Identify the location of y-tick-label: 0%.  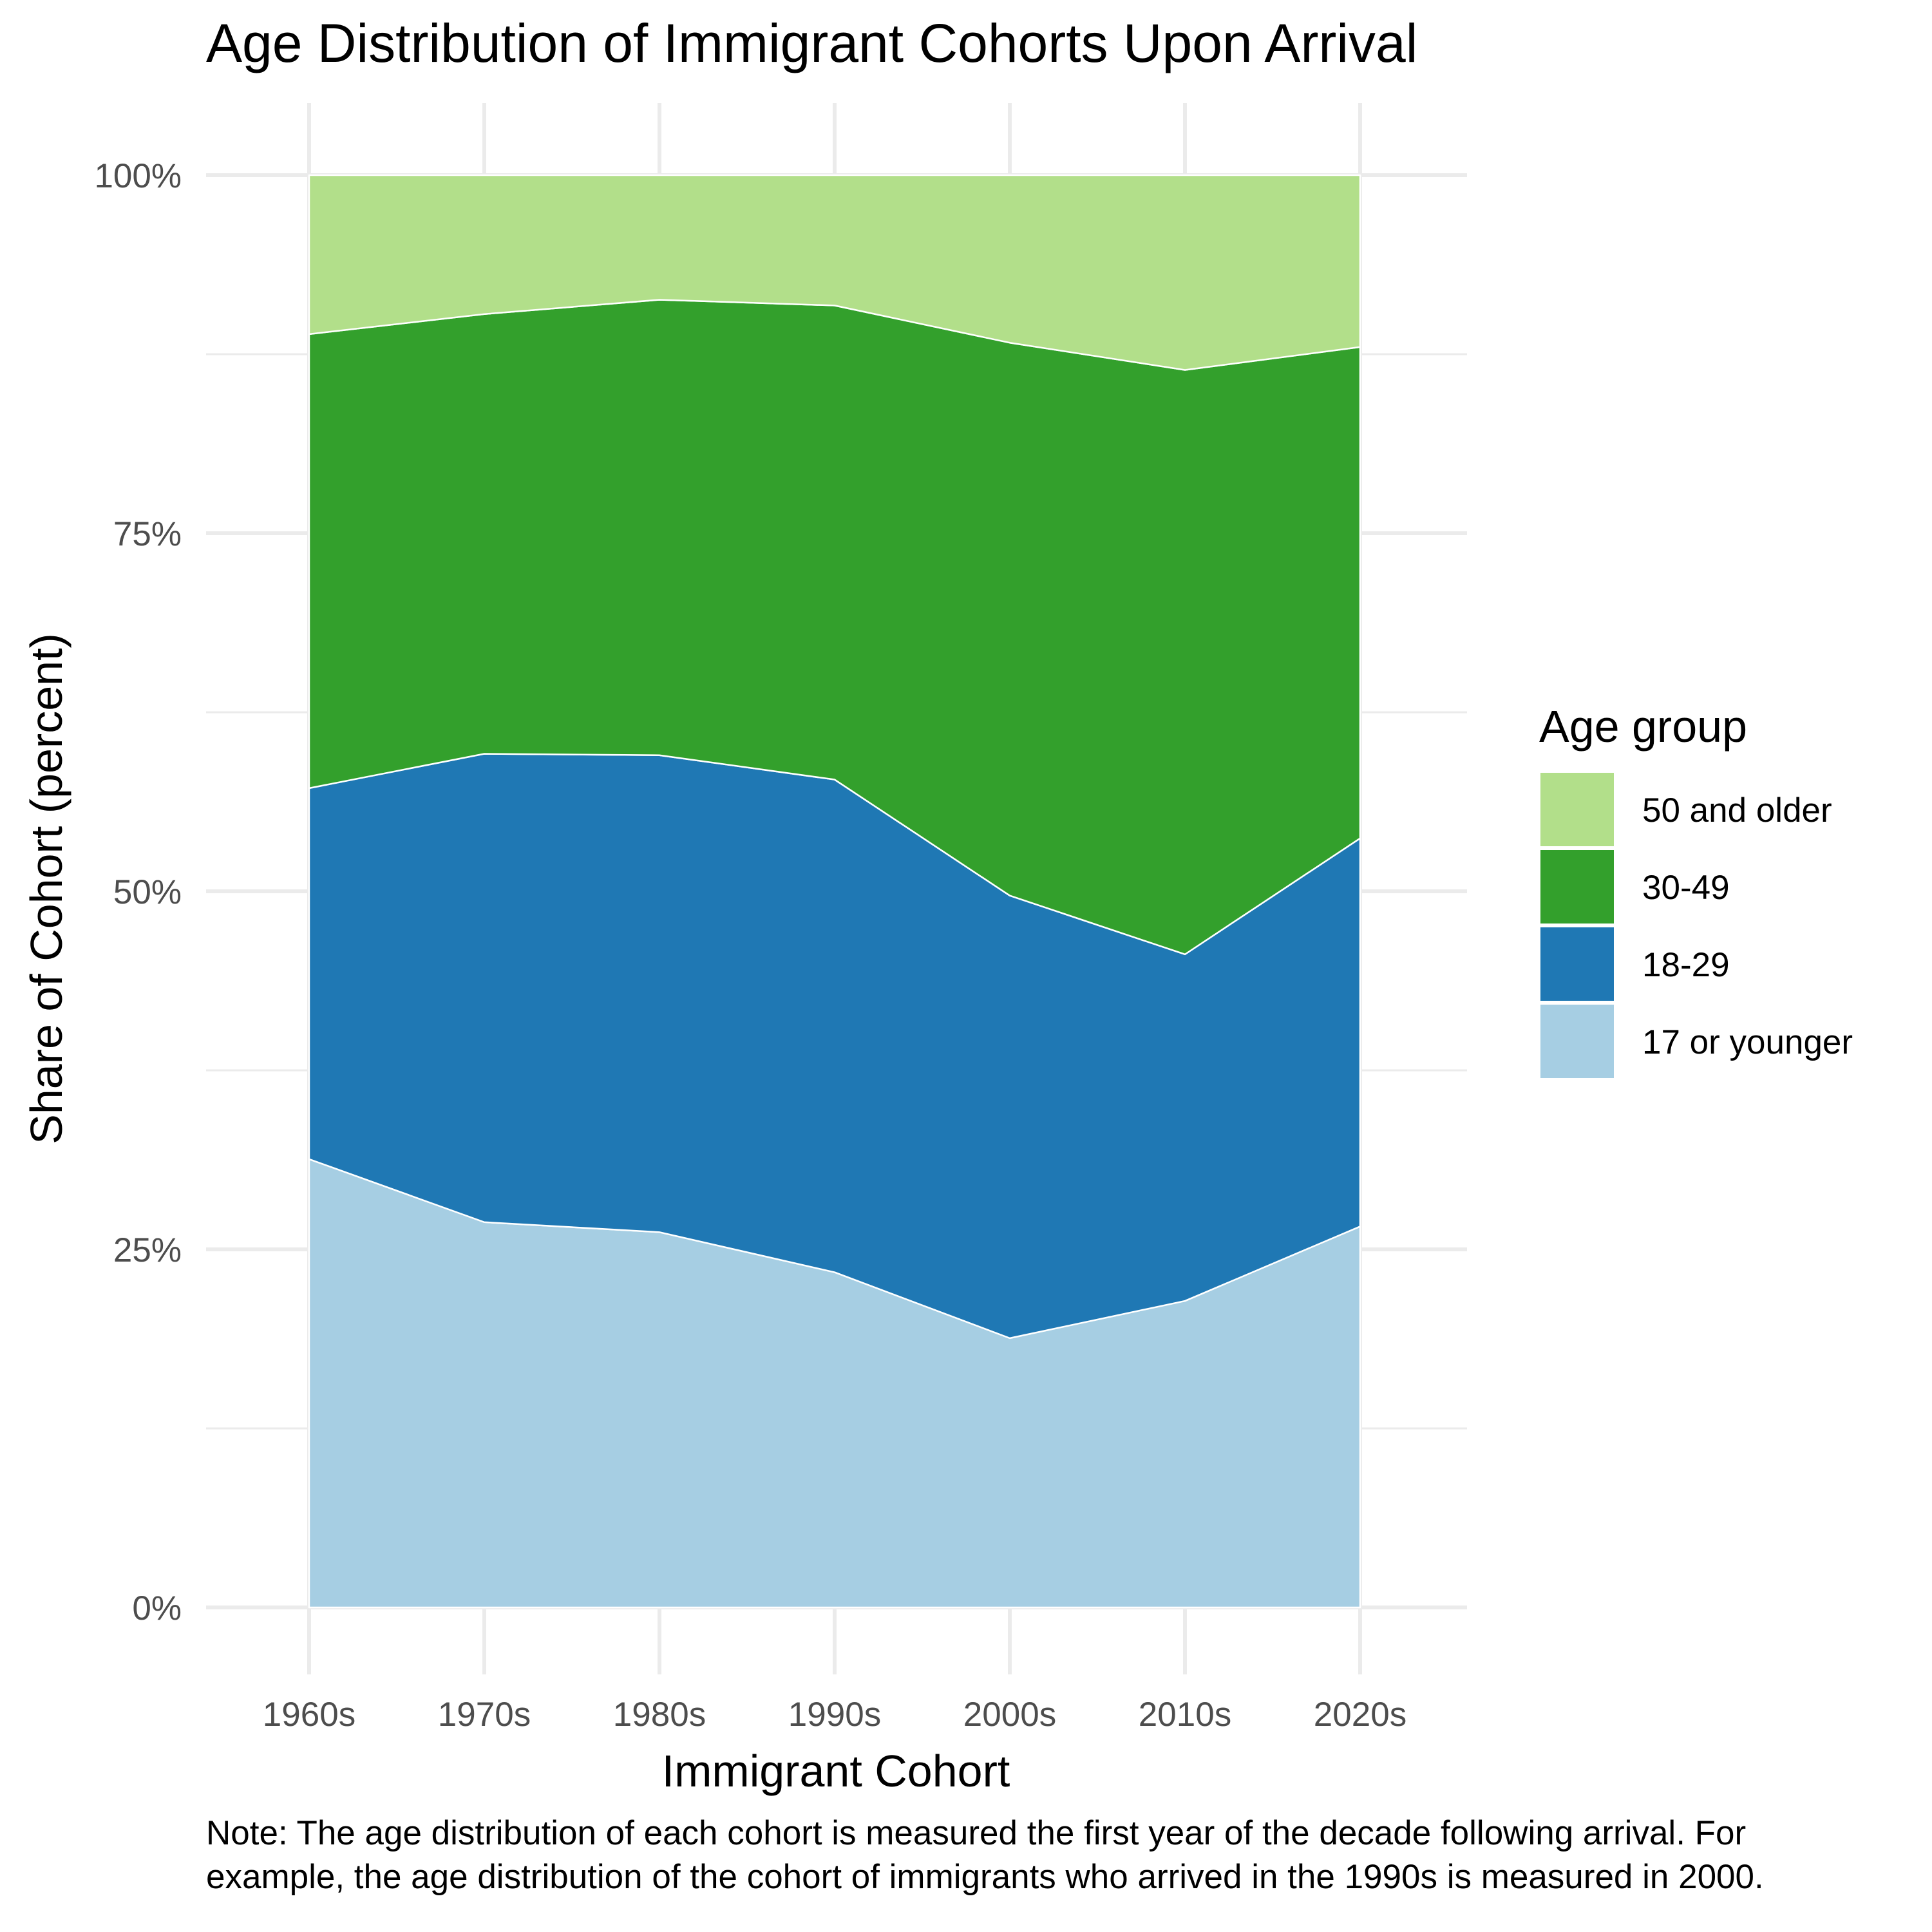
(157, 1608).